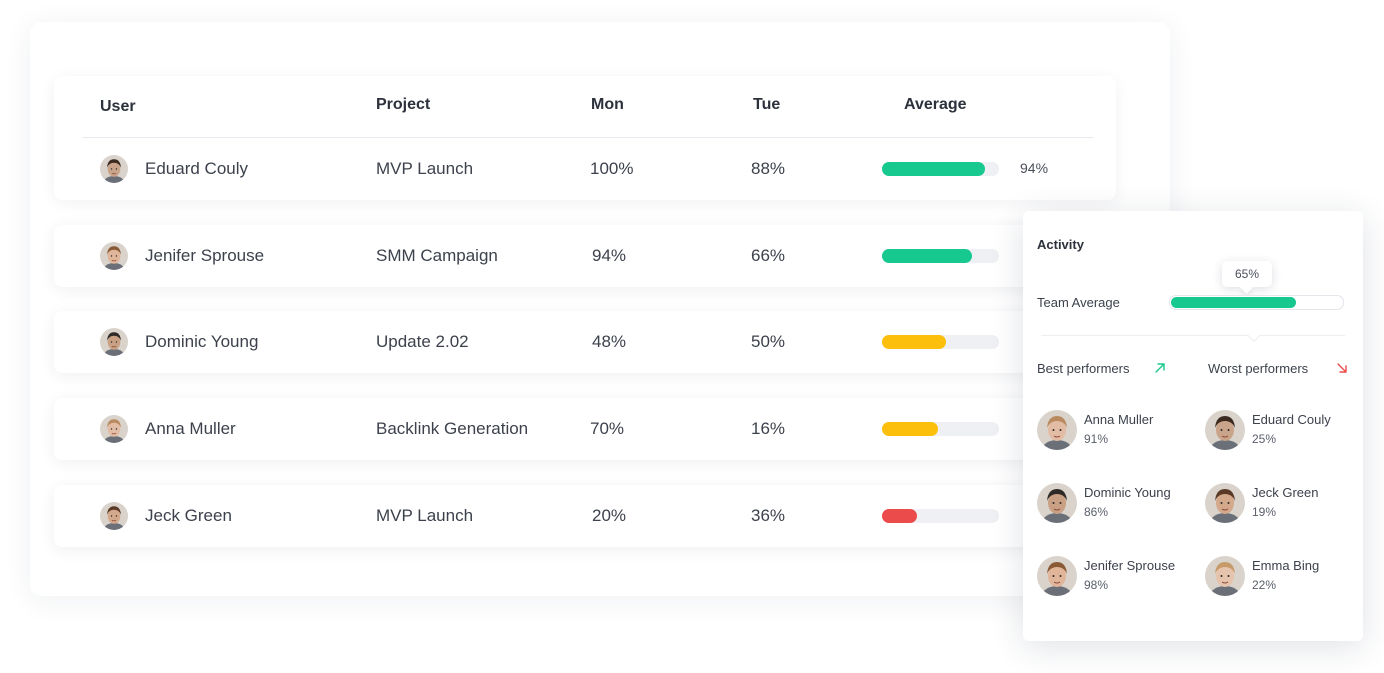  What do you see at coordinates (114, 342) in the screenshot?
I see `avatar-dominic-icon` at bounding box center [114, 342].